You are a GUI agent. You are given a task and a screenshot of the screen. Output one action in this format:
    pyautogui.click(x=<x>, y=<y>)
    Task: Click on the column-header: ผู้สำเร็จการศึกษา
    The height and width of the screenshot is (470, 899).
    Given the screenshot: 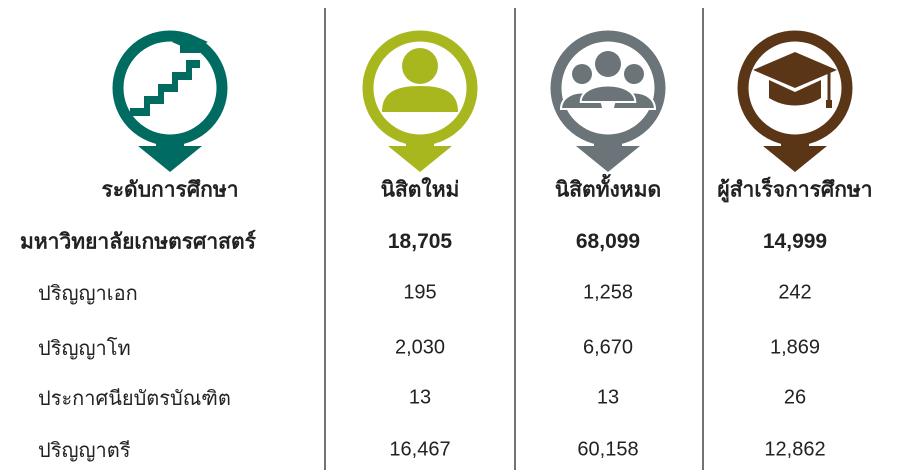 What is the action you would take?
    pyautogui.click(x=795, y=190)
    